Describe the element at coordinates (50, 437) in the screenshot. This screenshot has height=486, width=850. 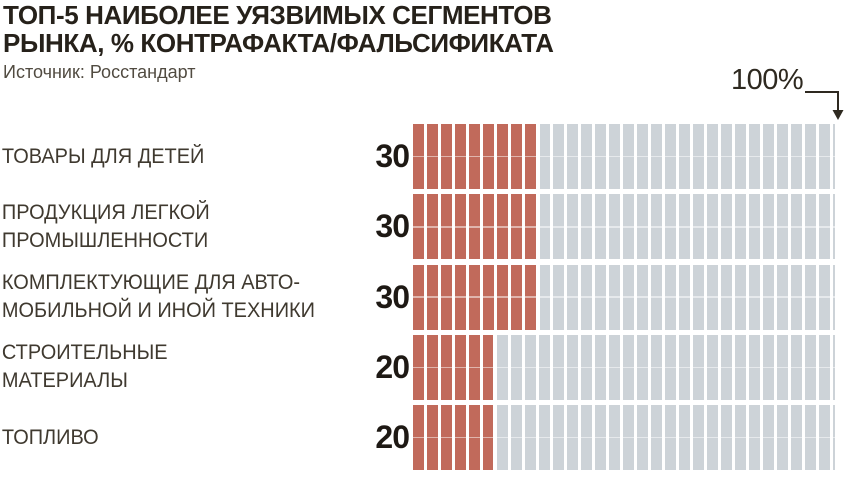
I see `category-label: ТОПЛИВО` at that location.